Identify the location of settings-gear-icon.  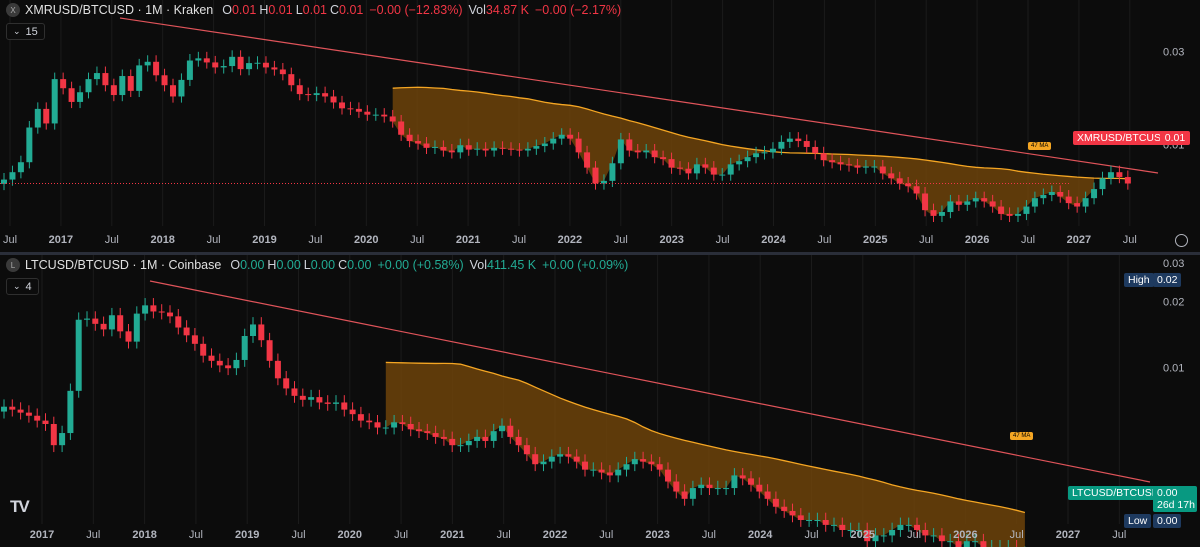
(1181, 240).